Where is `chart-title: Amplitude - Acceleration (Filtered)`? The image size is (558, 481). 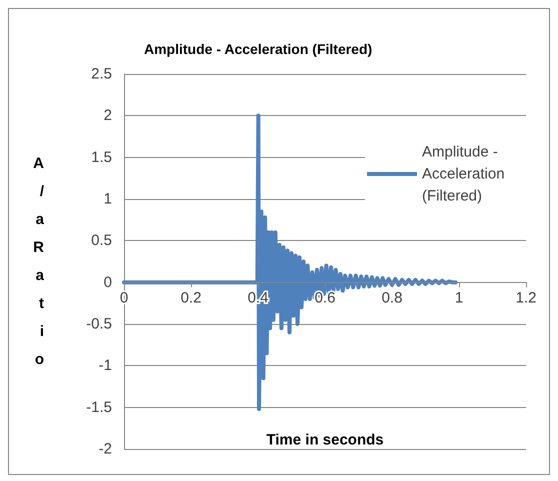 chart-title: Amplitude - Acceleration (Filtered) is located at coordinates (258, 49).